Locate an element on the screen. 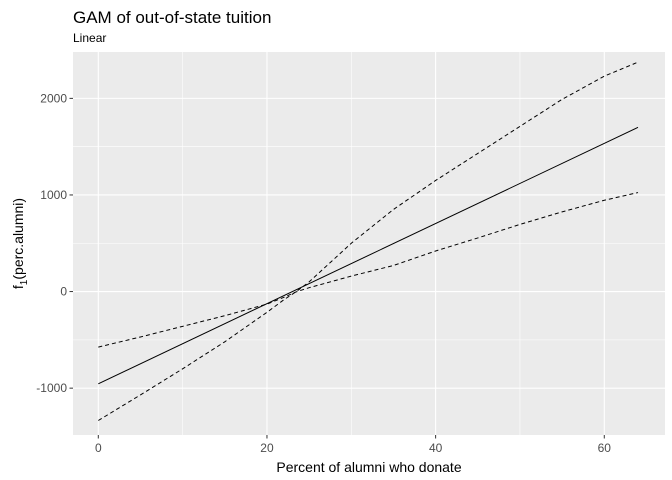 The height and width of the screenshot is (480, 672). y-axis-title-subscript: 1 is located at coordinates (24, 282).